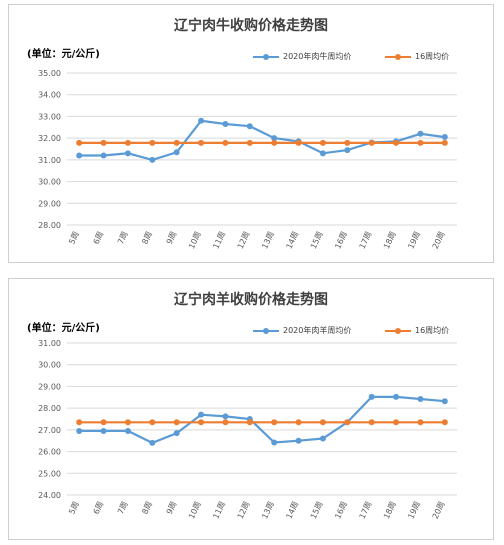  Describe the element at coordinates (432, 56) in the screenshot. I see `legend-label: 16周均价` at that location.